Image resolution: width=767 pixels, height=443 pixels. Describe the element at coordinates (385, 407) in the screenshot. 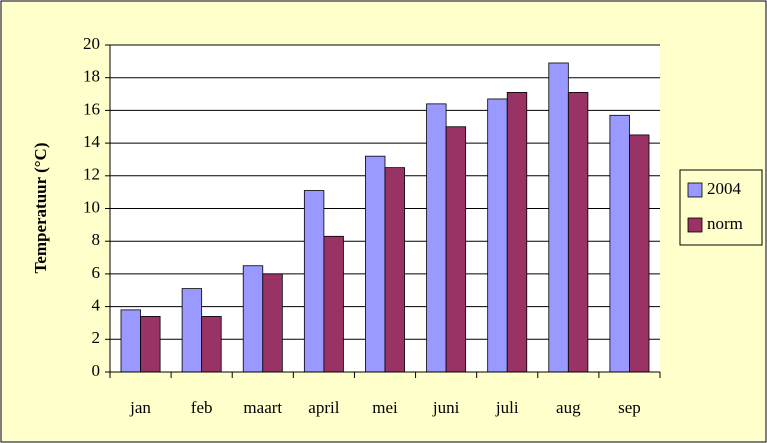

I see `x-tick-label: mei` at that location.